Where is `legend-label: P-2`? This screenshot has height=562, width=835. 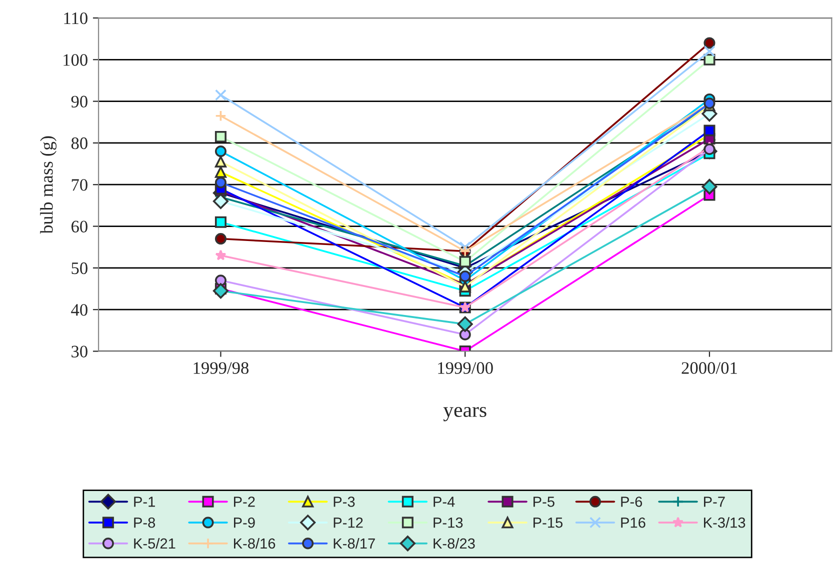 legend-label: P-2 is located at coordinates (244, 501).